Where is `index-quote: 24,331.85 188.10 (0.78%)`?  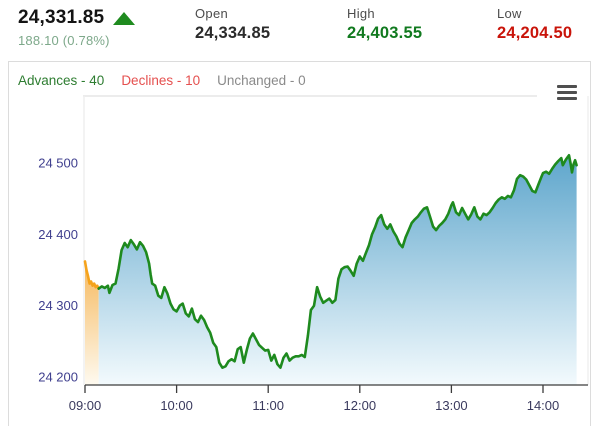 index-quote: 24,331.85 188.10 (0.78%) is located at coordinates (77, 27).